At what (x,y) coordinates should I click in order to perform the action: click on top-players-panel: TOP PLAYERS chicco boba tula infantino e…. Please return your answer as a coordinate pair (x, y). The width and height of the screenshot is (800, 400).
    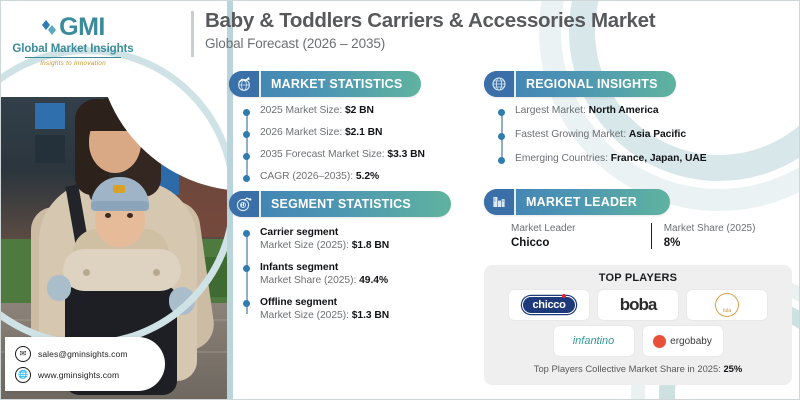
    Looking at the image, I should click on (638, 325).